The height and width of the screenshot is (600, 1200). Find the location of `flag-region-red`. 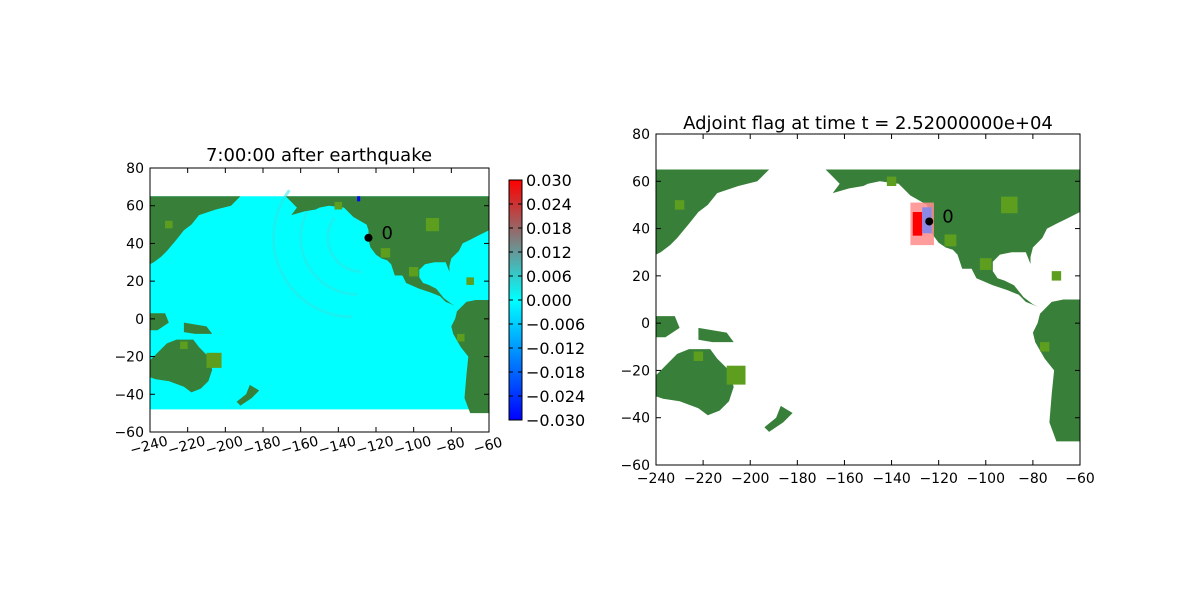

flag-region-red is located at coordinates (917, 224).